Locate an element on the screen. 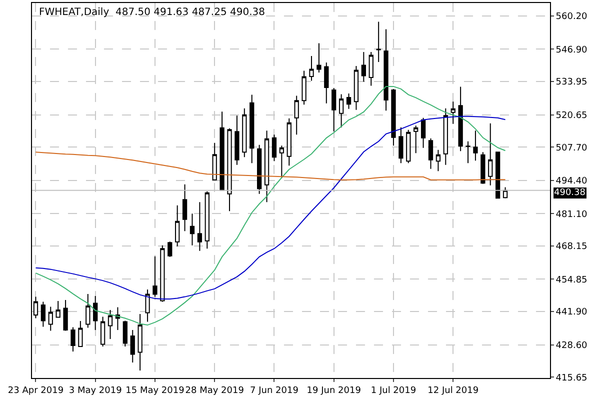  line-series is located at coordinates (270, 166).